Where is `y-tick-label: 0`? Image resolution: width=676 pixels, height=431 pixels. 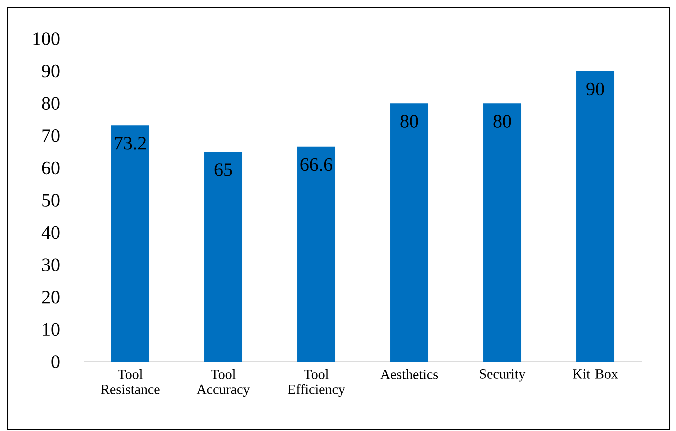
y-tick-label: 0 is located at coordinates (56, 362).